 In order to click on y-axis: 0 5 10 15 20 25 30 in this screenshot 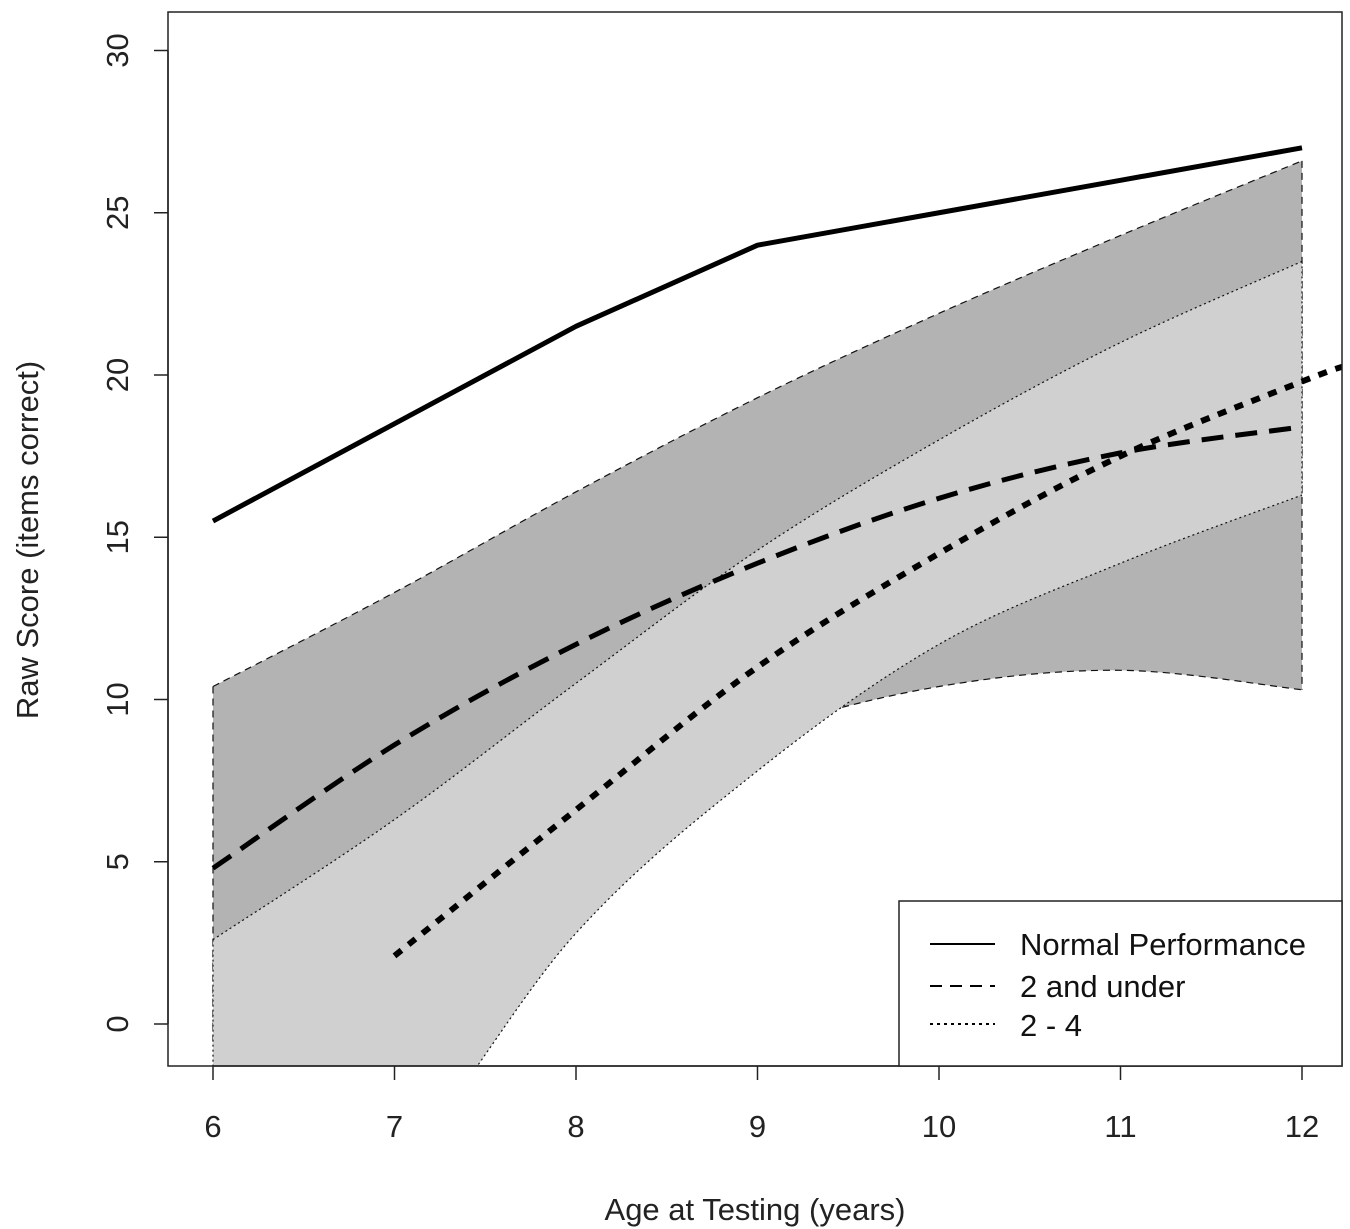, I will do `click(134, 533)`.